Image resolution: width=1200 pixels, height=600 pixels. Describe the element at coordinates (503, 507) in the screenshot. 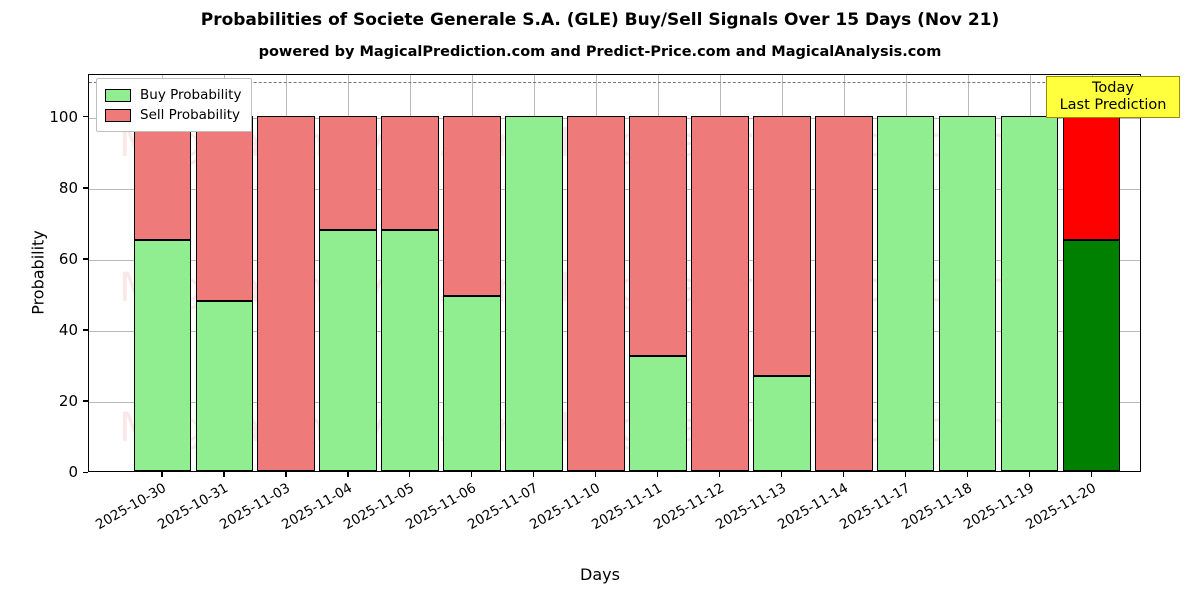

I see `x-tick-label: 2025-11-07` at that location.